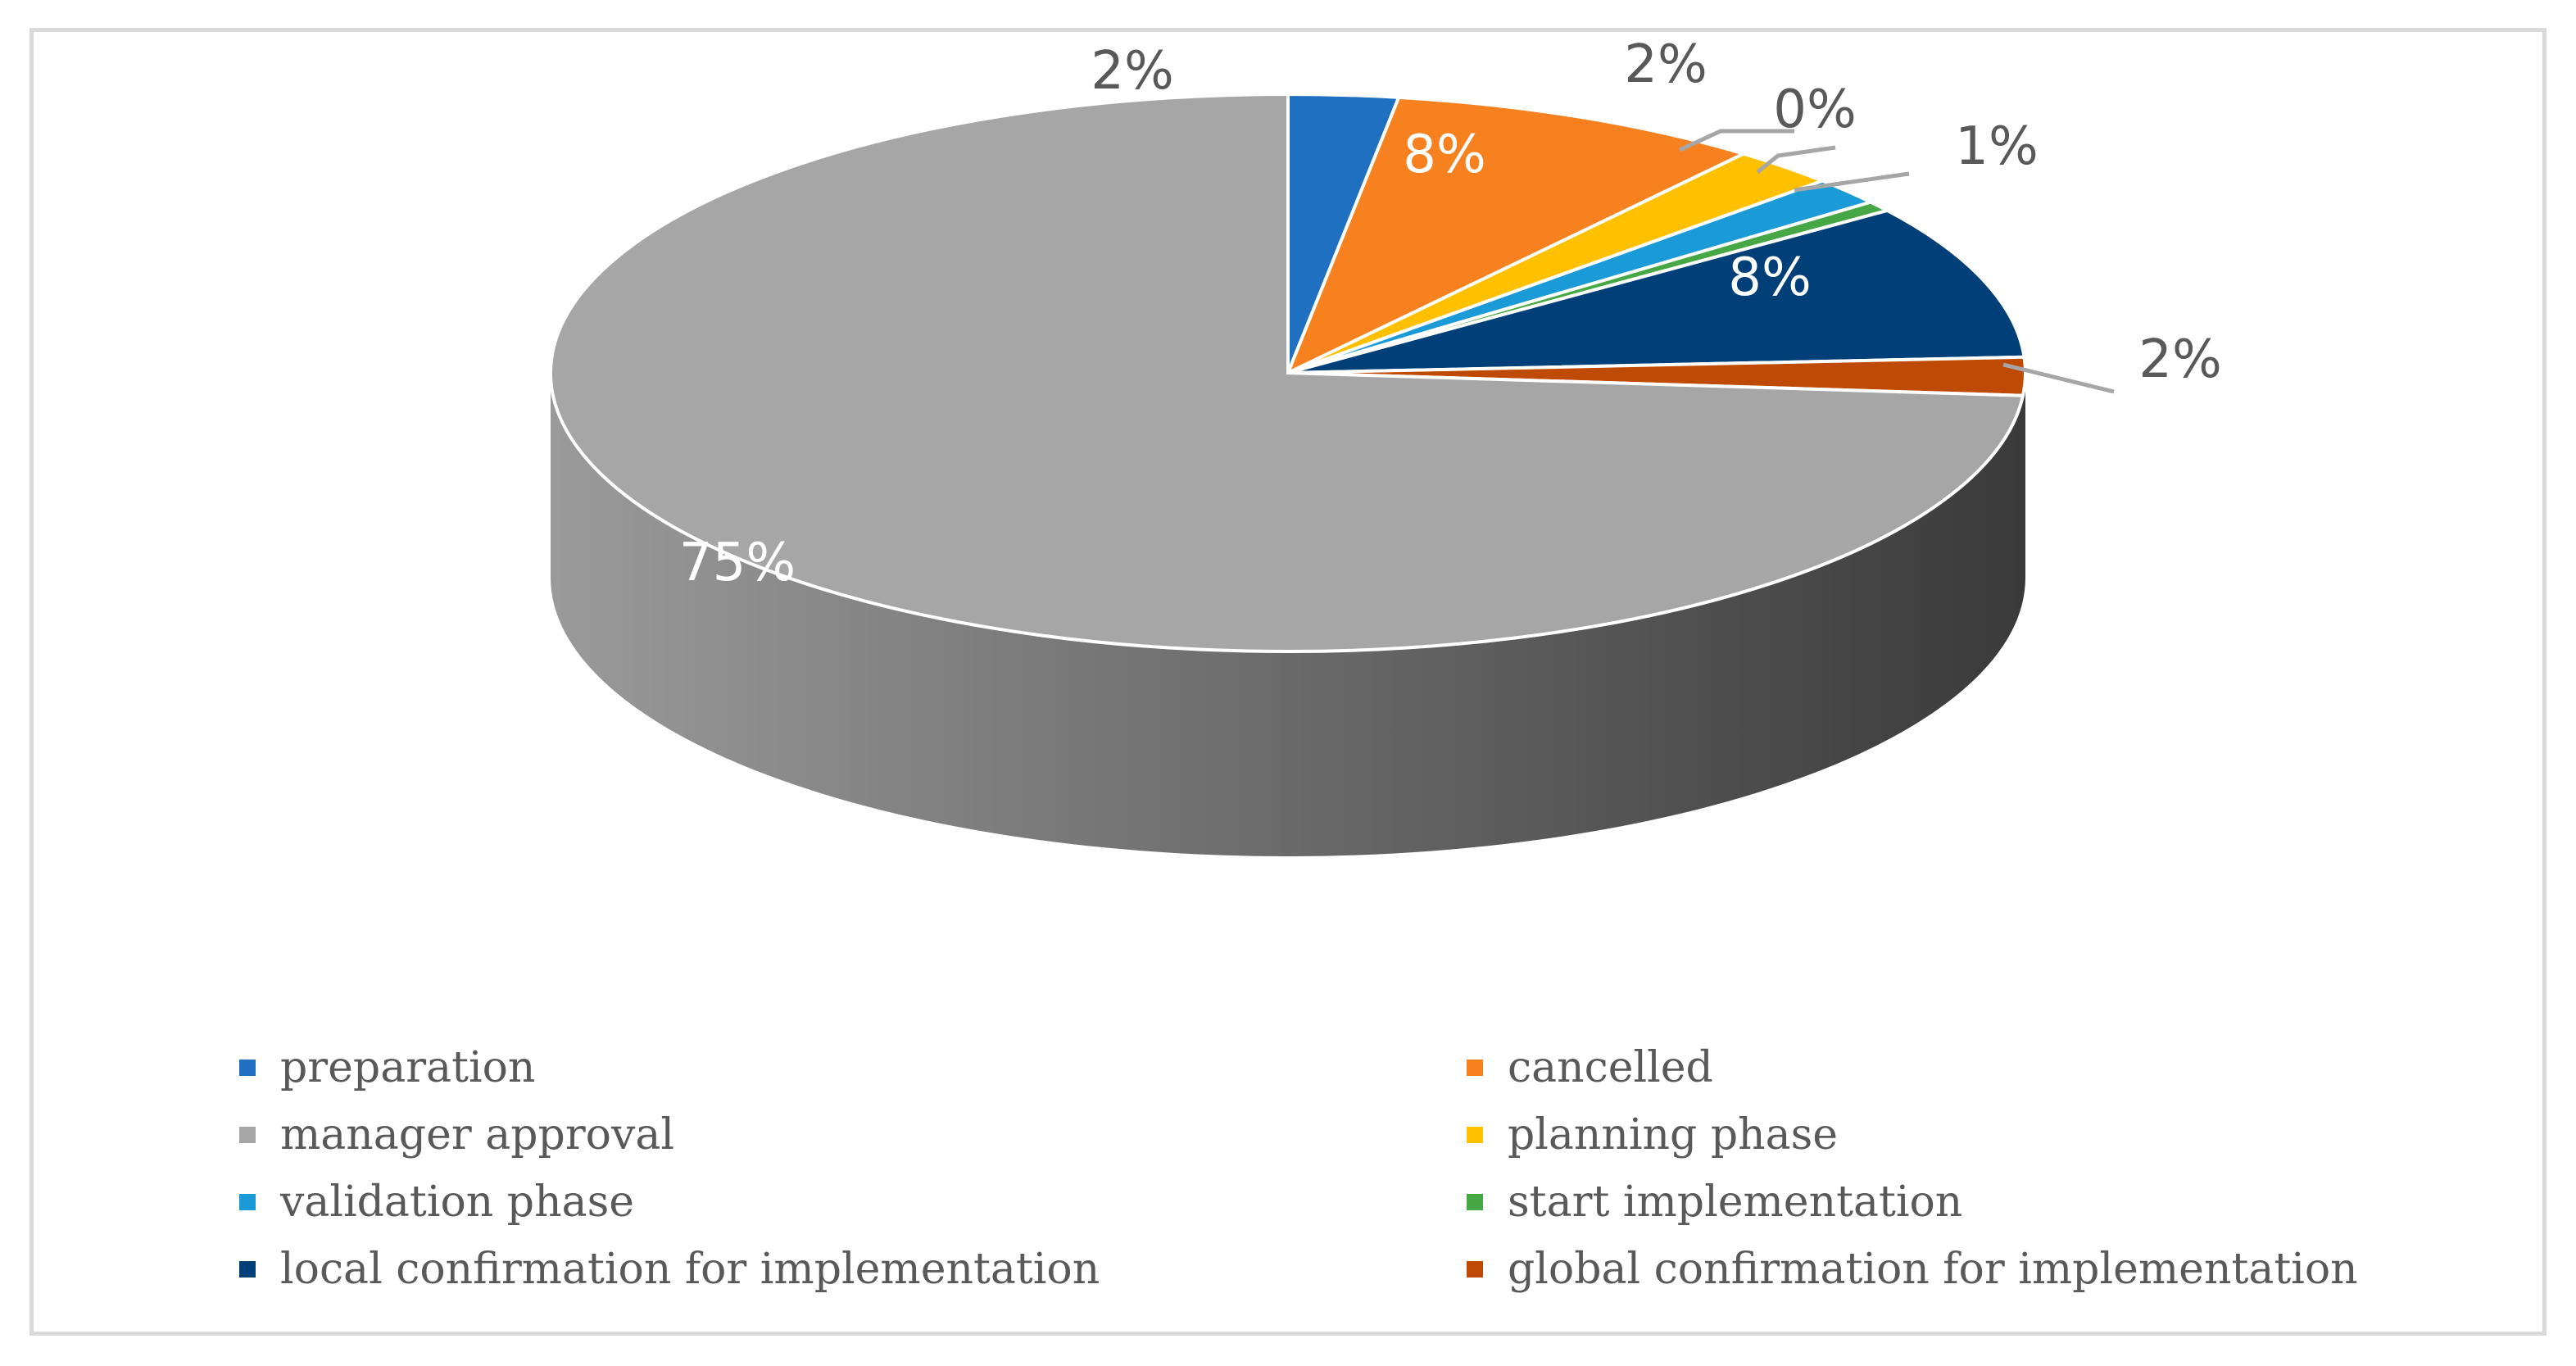 The width and height of the screenshot is (2576, 1366). What do you see at coordinates (1656, 291) in the screenshot?
I see `pie-slice-local-confirmation-for-implementation` at bounding box center [1656, 291].